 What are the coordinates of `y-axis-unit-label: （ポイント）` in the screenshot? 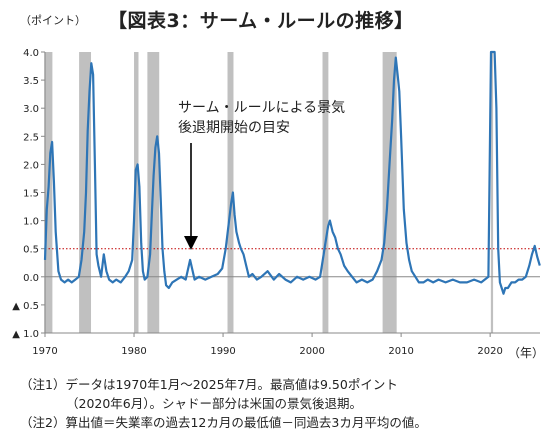 It's located at (53, 20).